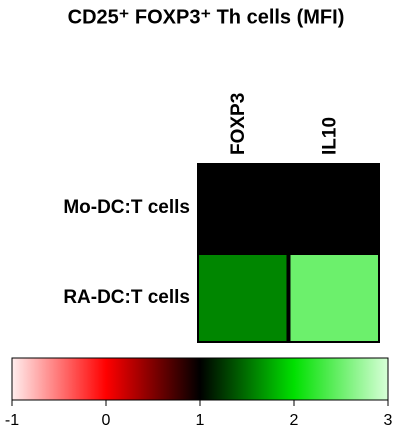 The image size is (413, 438). I want to click on row-label: Mo-DC:T cells, so click(126, 207).